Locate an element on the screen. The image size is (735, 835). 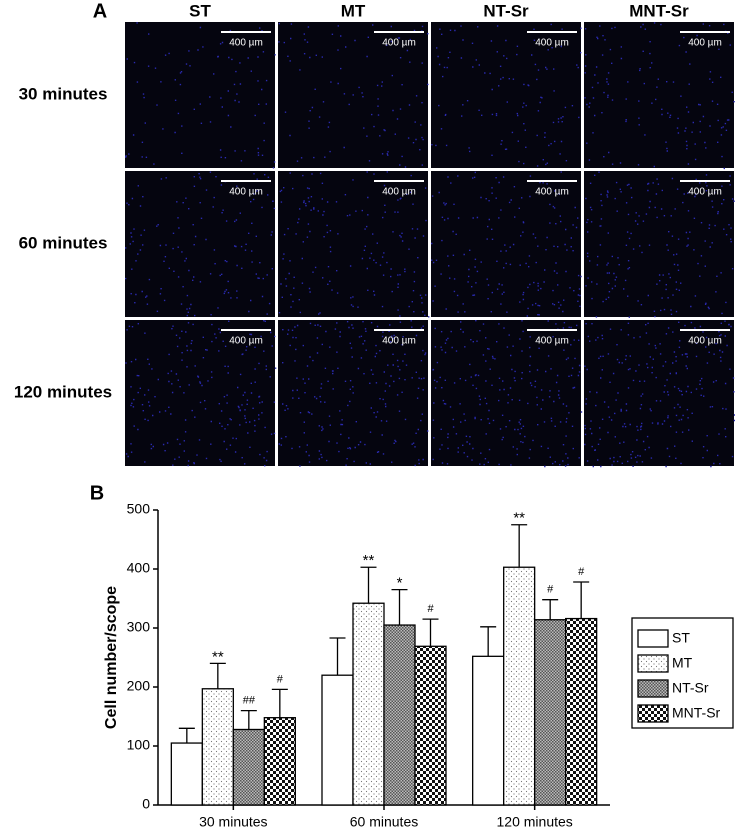
y-tick-label: 200 is located at coordinates (139, 686).